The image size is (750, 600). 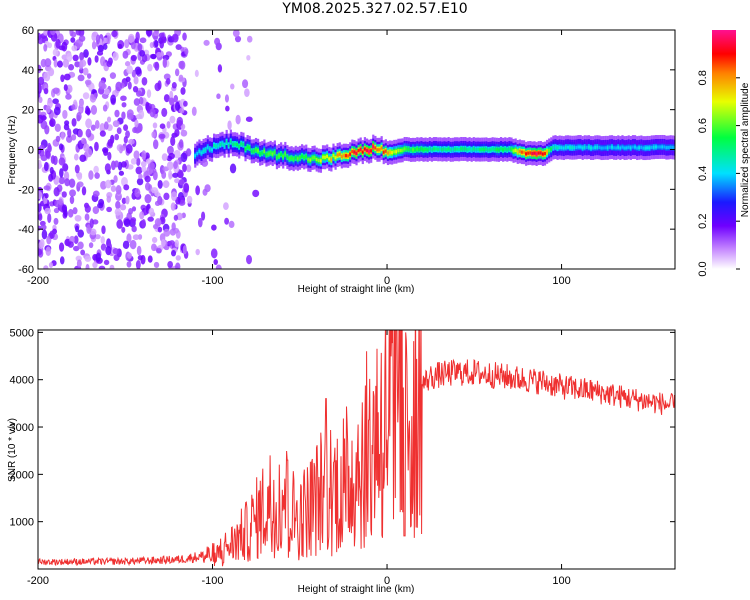 What do you see at coordinates (561, 281) in the screenshot?
I see `x-tick-label: 100` at bounding box center [561, 281].